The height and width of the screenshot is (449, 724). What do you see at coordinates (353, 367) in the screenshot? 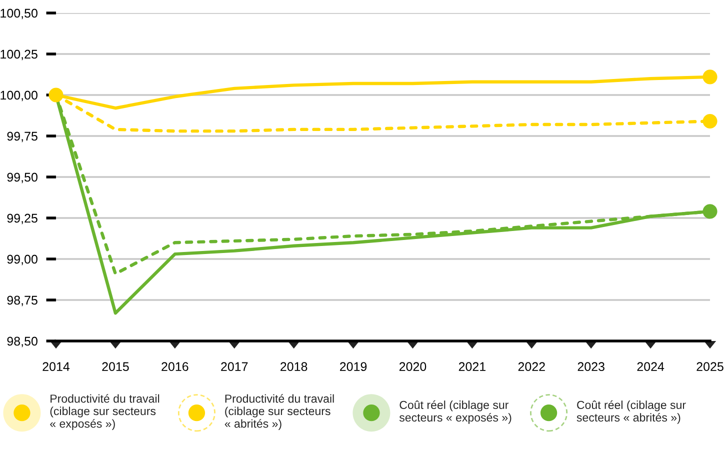
I see `x-tick-label: 2019` at bounding box center [353, 367].